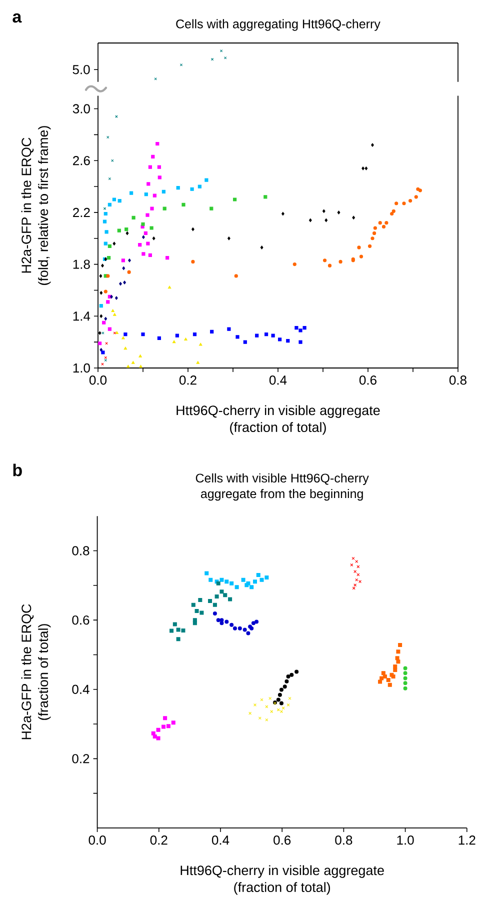 The width and height of the screenshot is (482, 908). Describe the element at coordinates (282, 487) in the screenshot. I see `chart-title: Cells with visible Htt96Q-cherry aggregate from the beginning` at that location.